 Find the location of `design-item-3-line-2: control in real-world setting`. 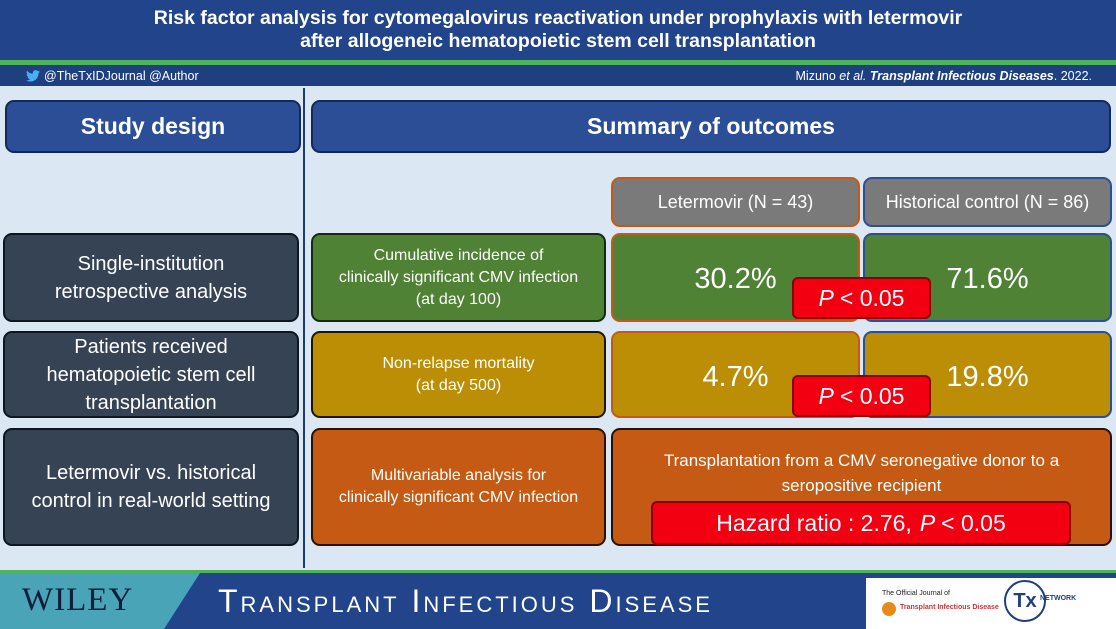

design-item-3-line-2: control in real-world setting is located at coordinates (151, 501).